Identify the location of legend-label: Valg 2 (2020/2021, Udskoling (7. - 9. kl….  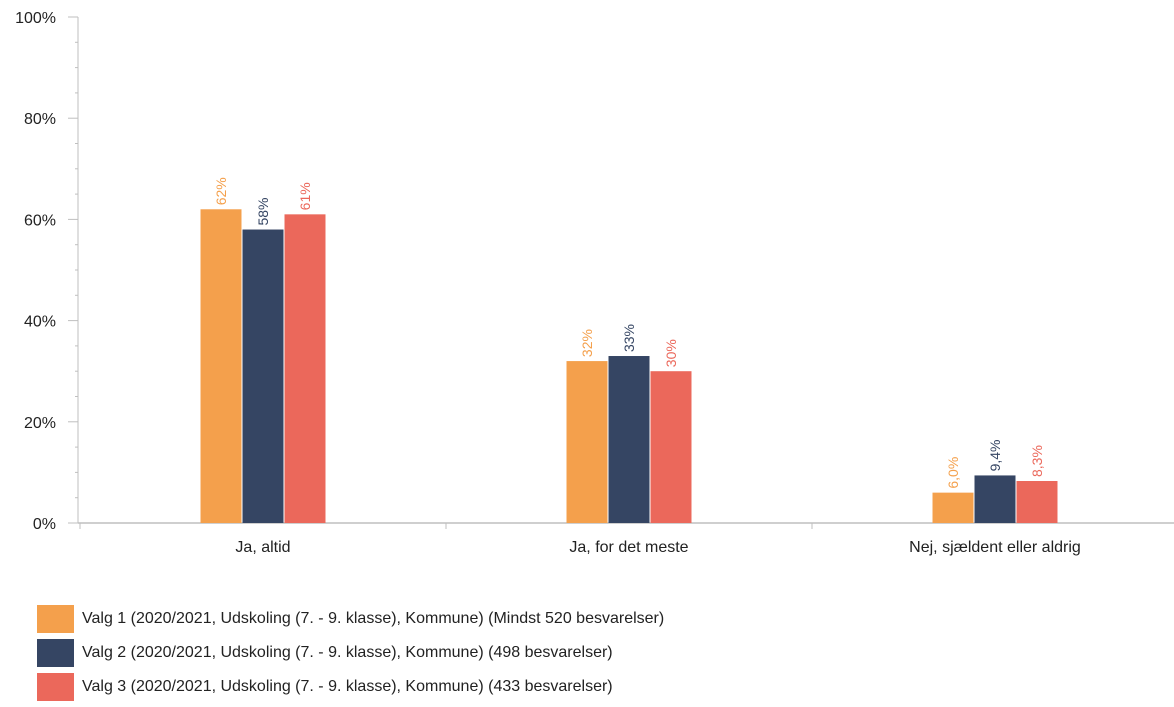
(347, 652).